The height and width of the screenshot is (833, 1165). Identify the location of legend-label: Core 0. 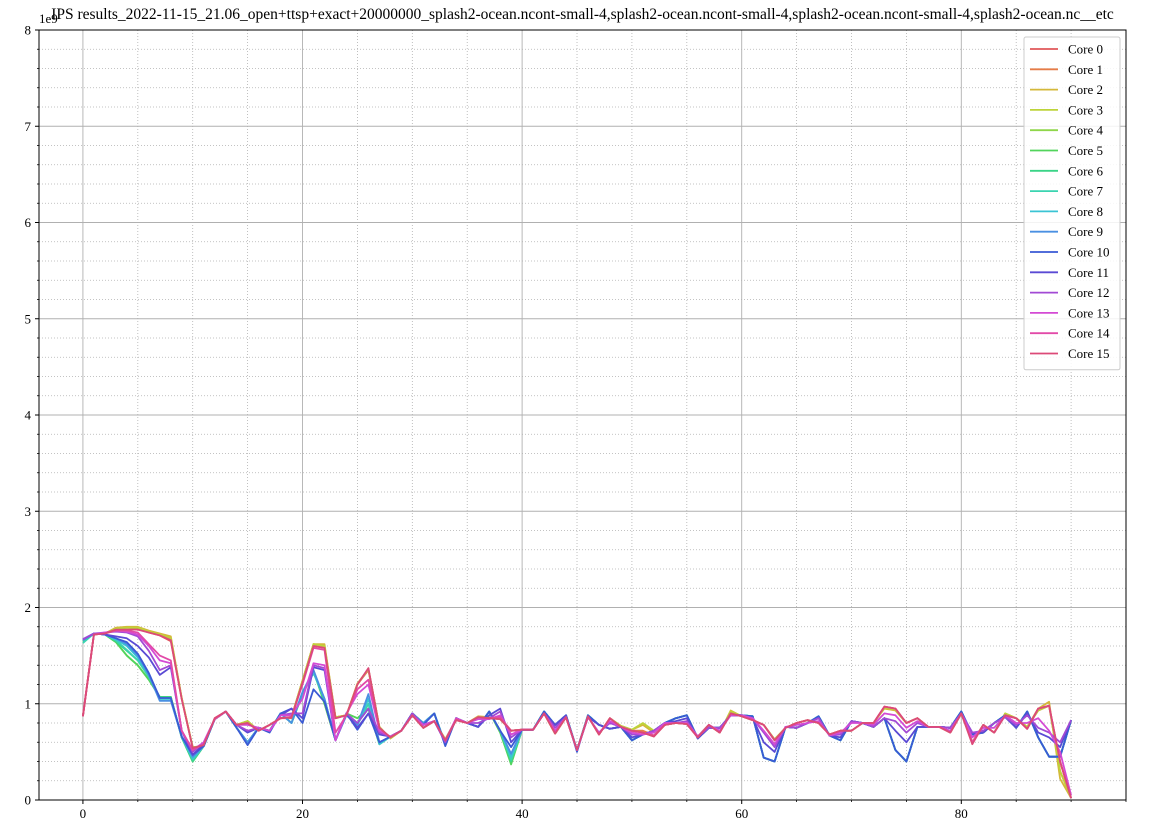
(1085, 49).